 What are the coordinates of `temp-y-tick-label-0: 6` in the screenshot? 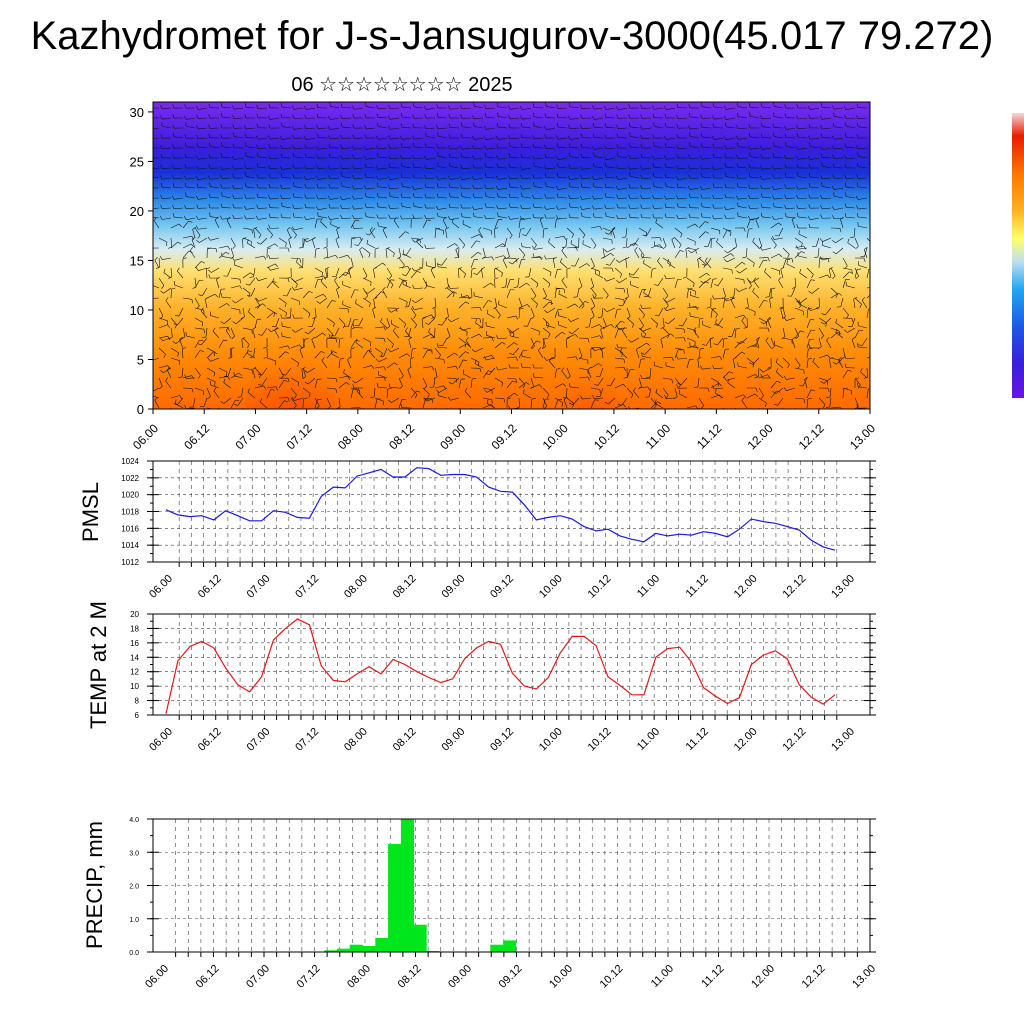 It's located at (137, 715).